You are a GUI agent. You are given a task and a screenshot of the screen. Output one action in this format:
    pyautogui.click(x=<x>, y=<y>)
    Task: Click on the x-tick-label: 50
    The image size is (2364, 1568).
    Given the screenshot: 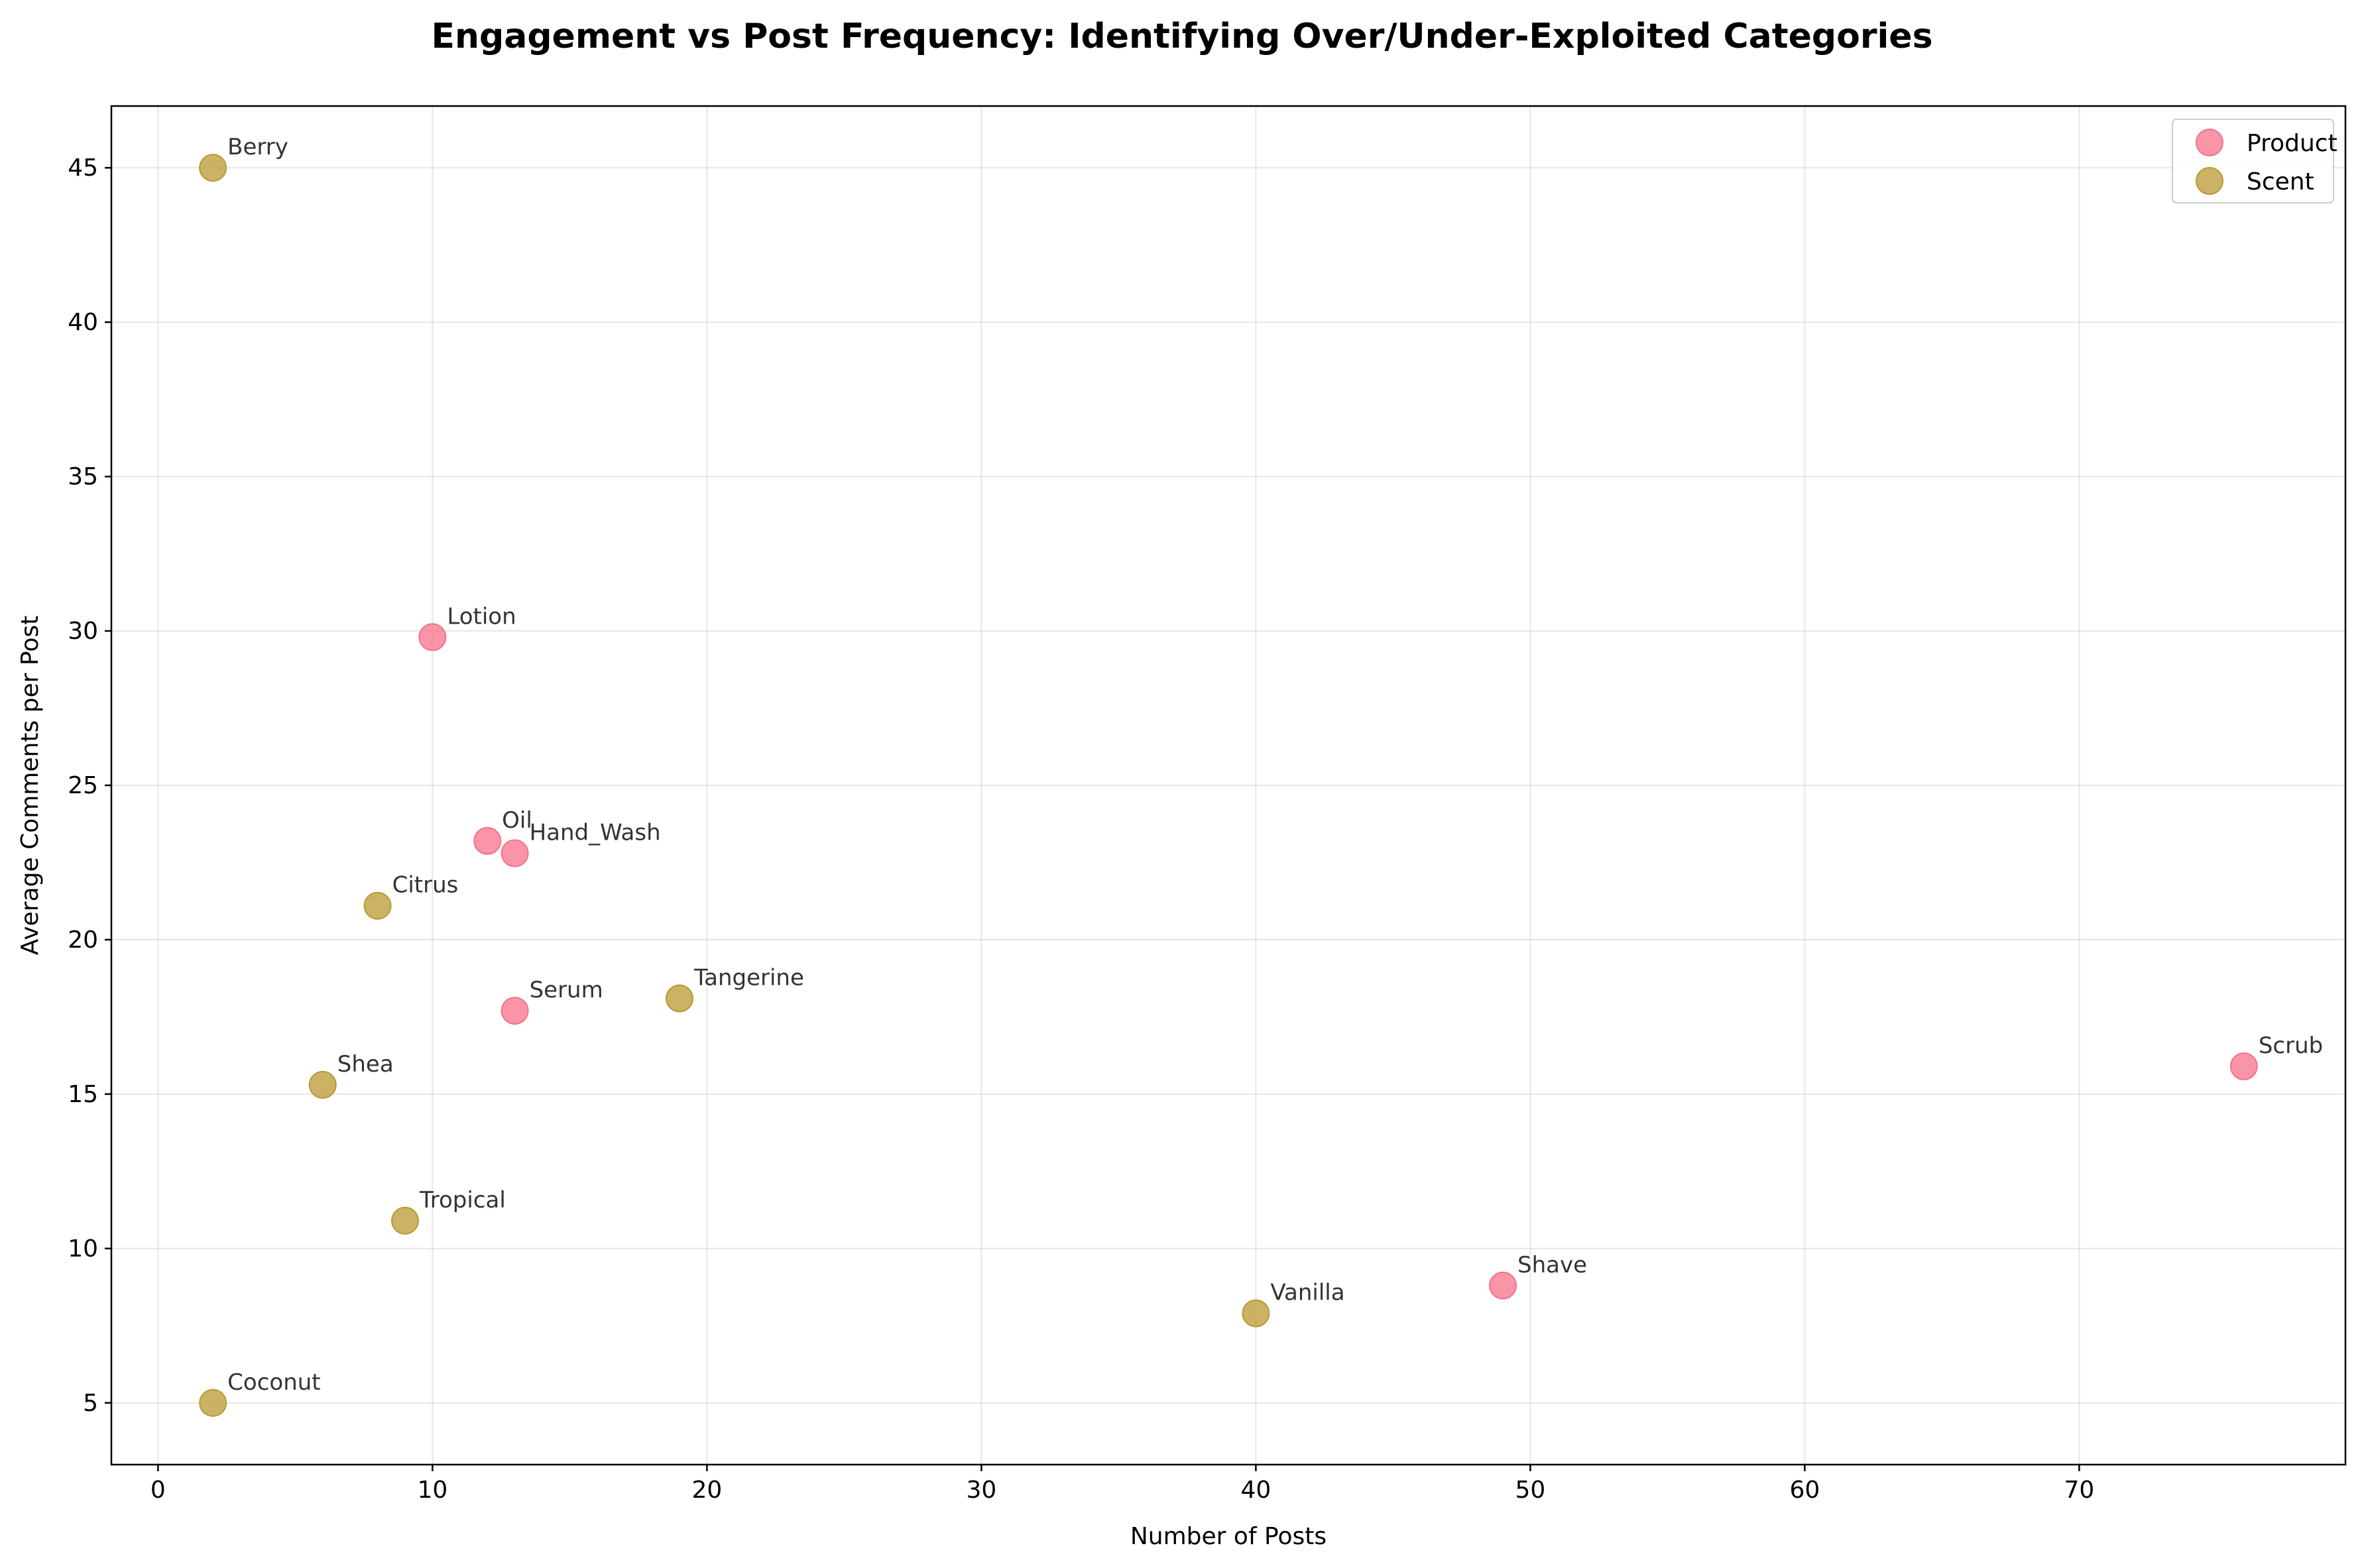 What is the action you would take?
    pyautogui.click(x=1530, y=1491)
    